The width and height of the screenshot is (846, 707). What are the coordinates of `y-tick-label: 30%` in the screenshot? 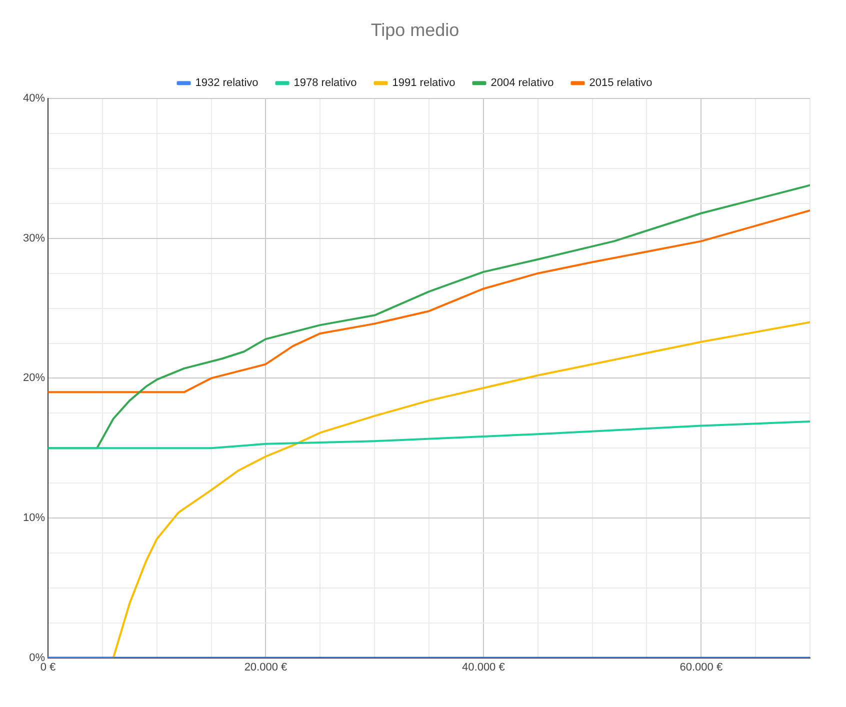 It's located at (34, 238).